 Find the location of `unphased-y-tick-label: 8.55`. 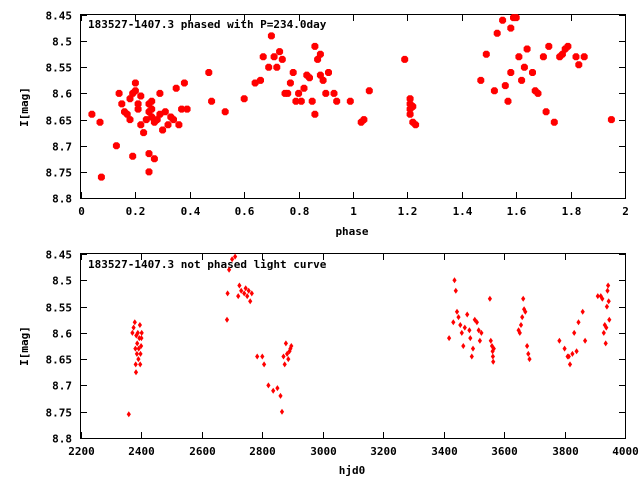

unphased-y-tick-label: 8.55 is located at coordinates (59, 308).